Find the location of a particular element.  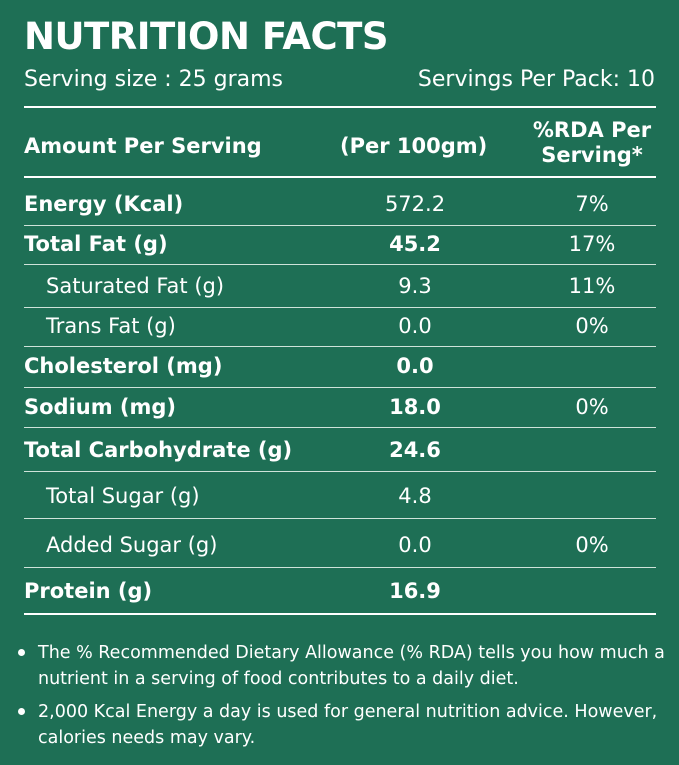

header-rda-line1: %RDA Per is located at coordinates (592, 130).